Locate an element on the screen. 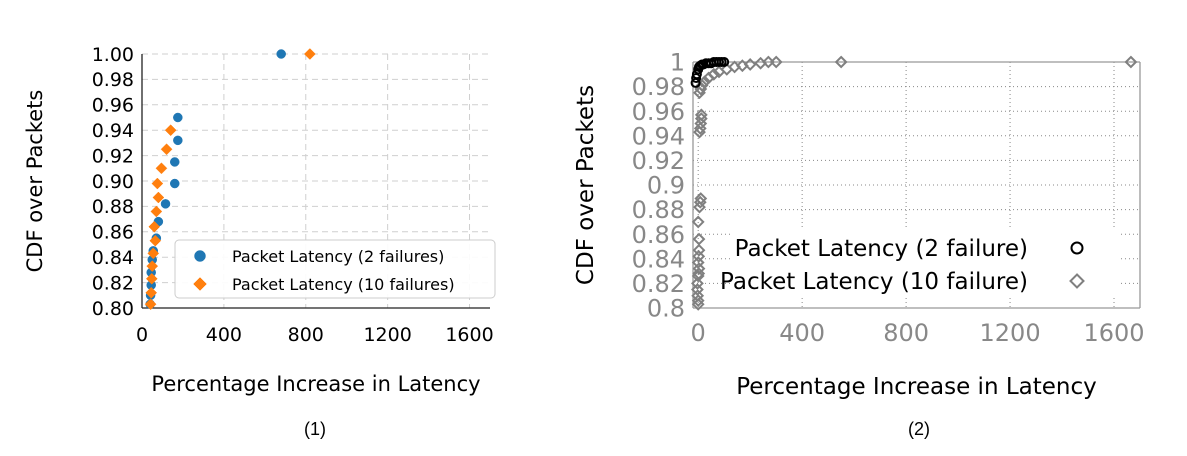  p1-x-tick-label: 1600 is located at coordinates (469, 335).